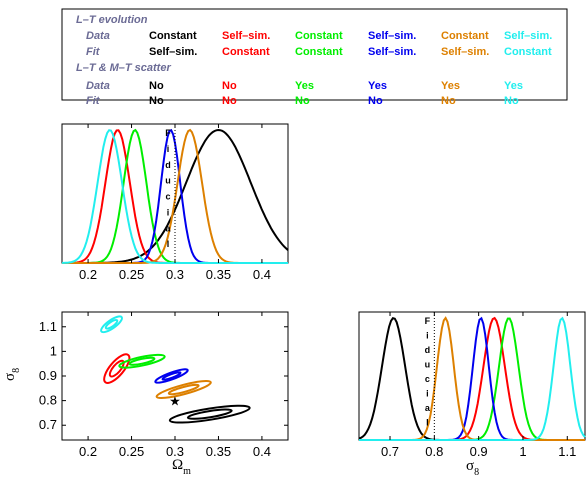 Image resolution: width=587 pixels, height=491 pixels. What do you see at coordinates (434, 451) in the screenshot?
I see `sigma8-xtick-label: 0.8` at bounding box center [434, 451].